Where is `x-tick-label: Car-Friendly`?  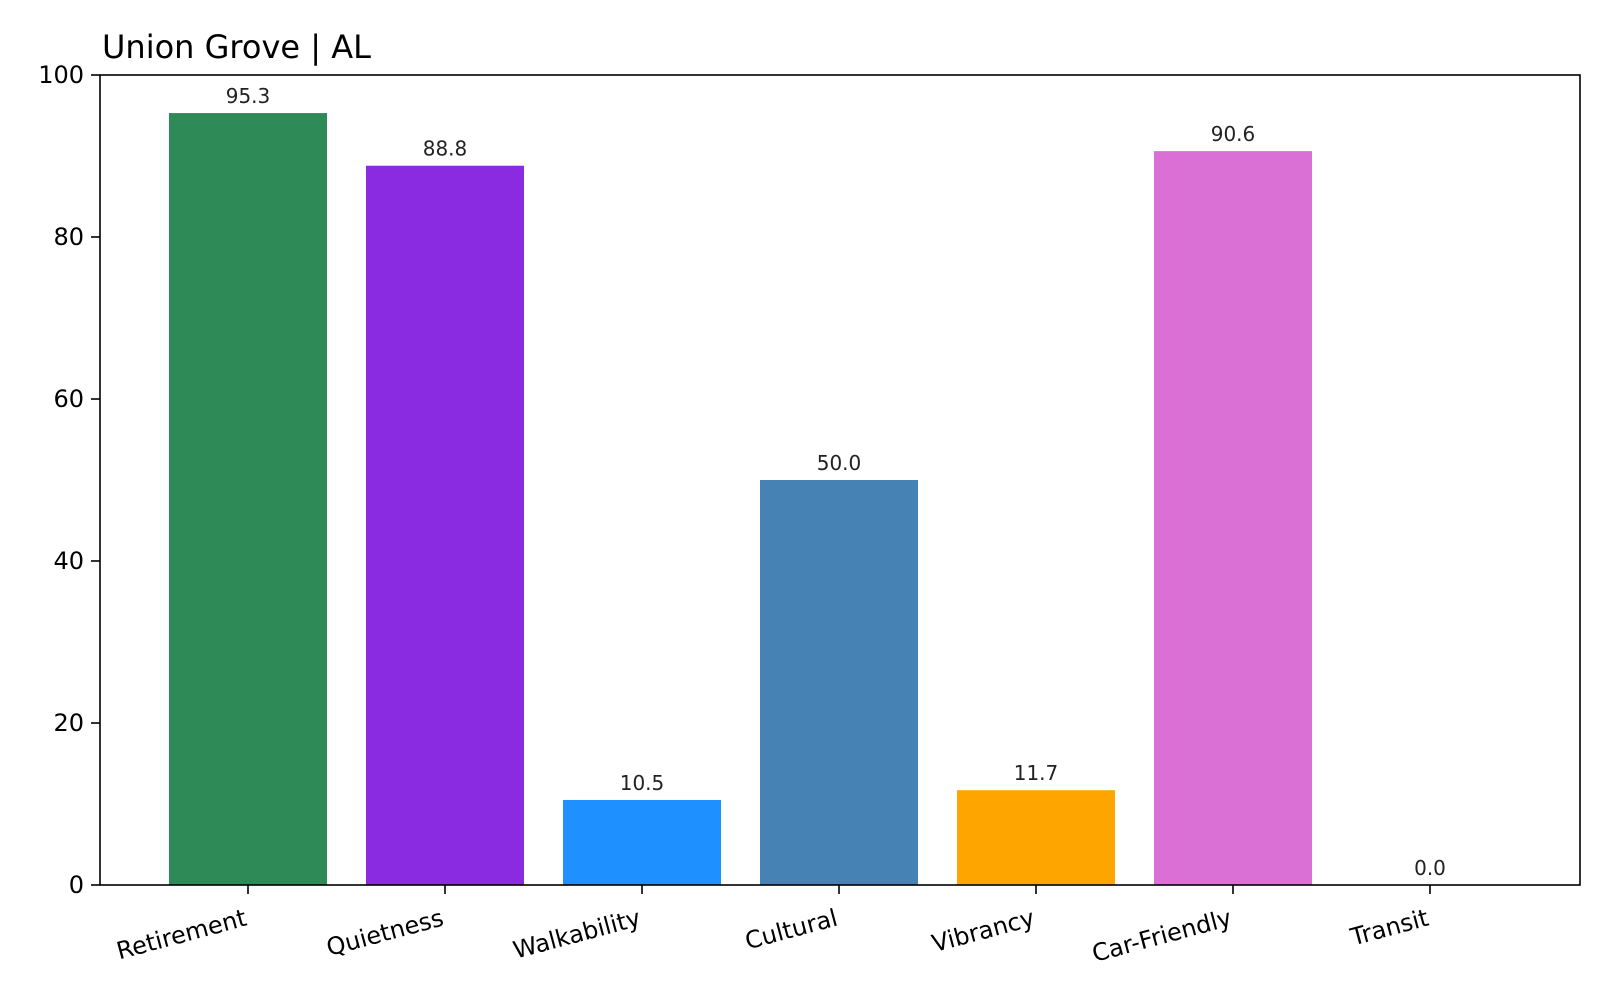
x-tick-label: Car-Friendly is located at coordinates (1162, 936).